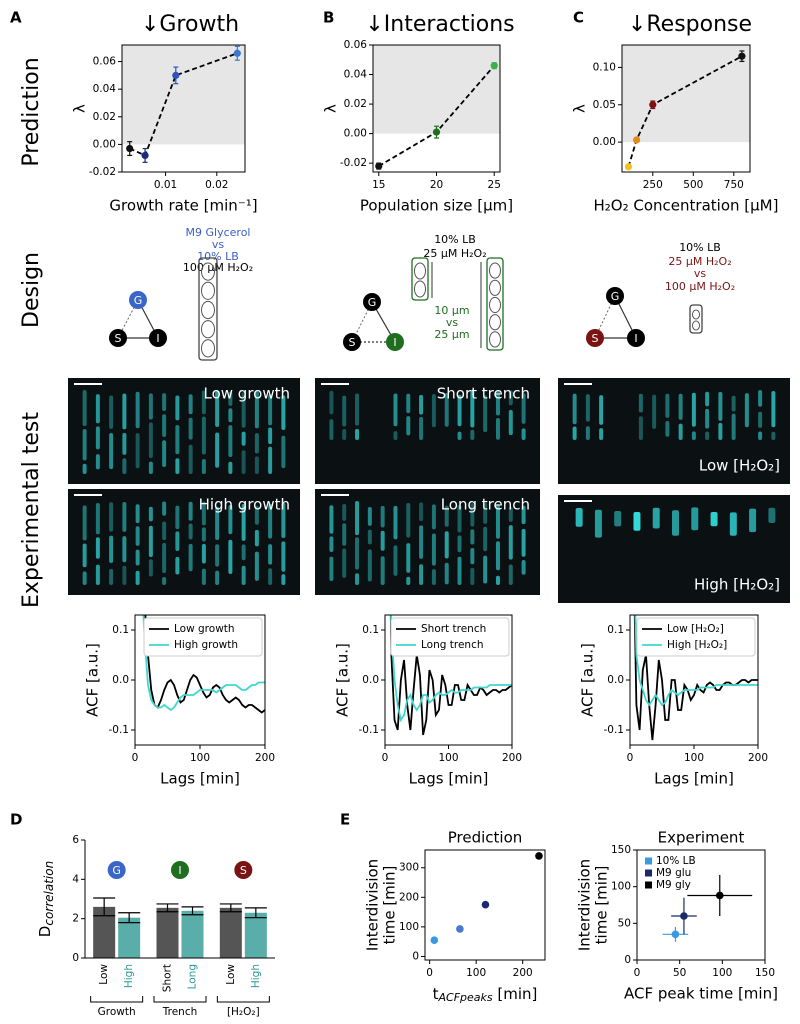  What do you see at coordinates (102, 172) in the screenshot?
I see `y-tick-label: -0.02` at bounding box center [102, 172].